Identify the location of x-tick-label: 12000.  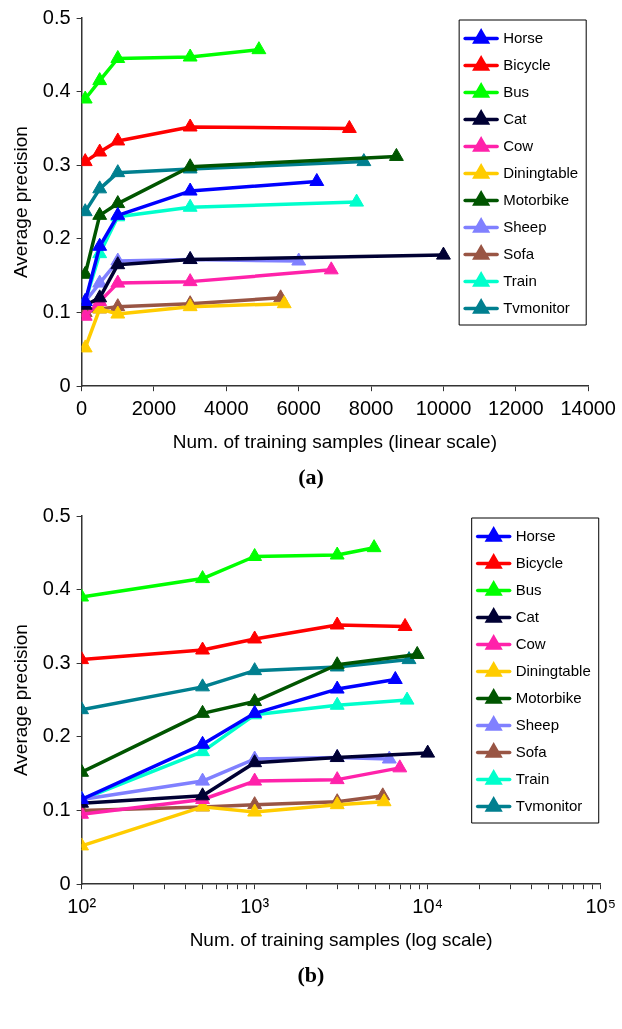
(516, 407).